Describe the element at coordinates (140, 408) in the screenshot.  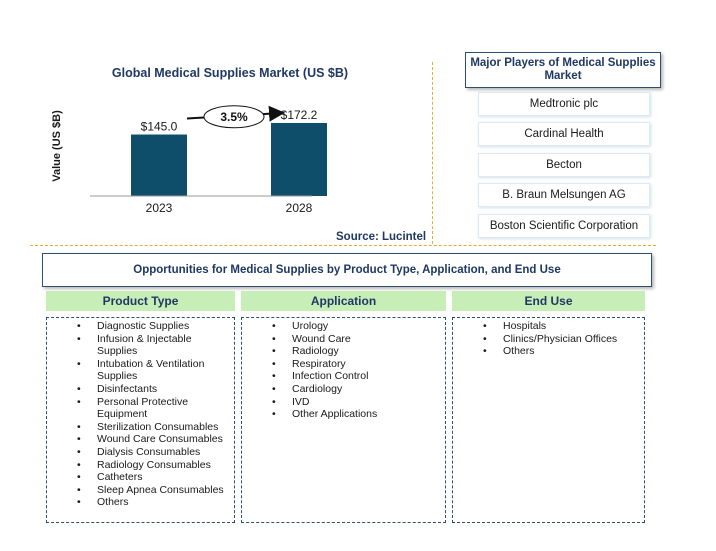
I see `list-item: Personal Protective Equipment` at that location.